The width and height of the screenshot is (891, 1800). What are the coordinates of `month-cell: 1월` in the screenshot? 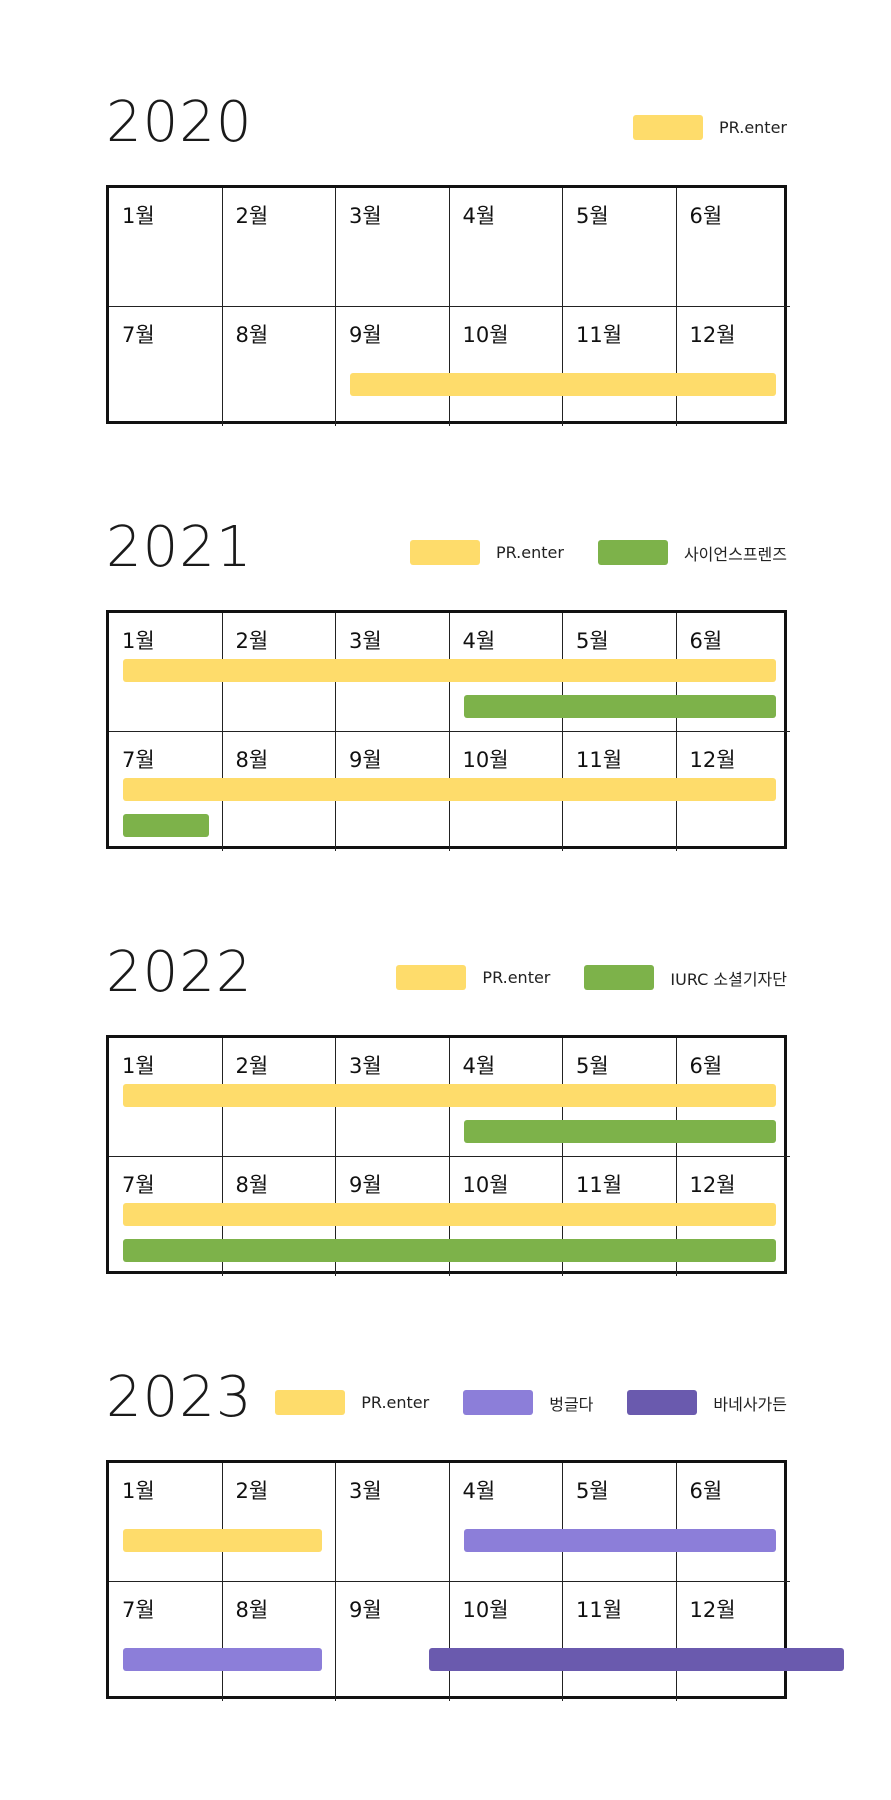 It's located at (166, 1522).